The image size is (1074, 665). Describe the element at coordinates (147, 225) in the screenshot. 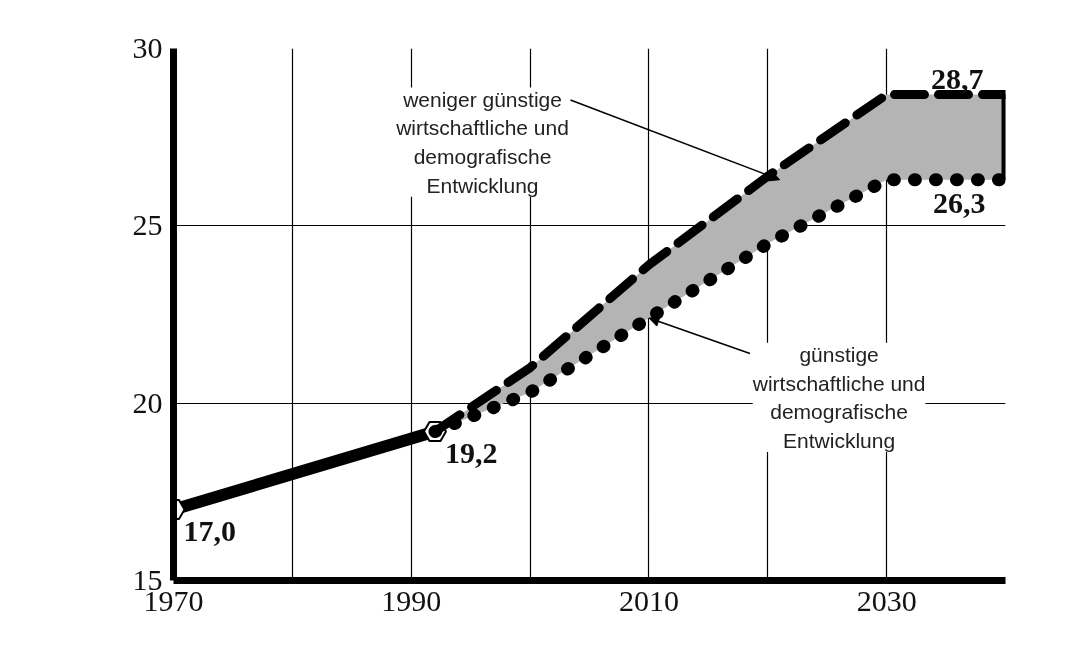

I see `y-tick-label: 25` at that location.